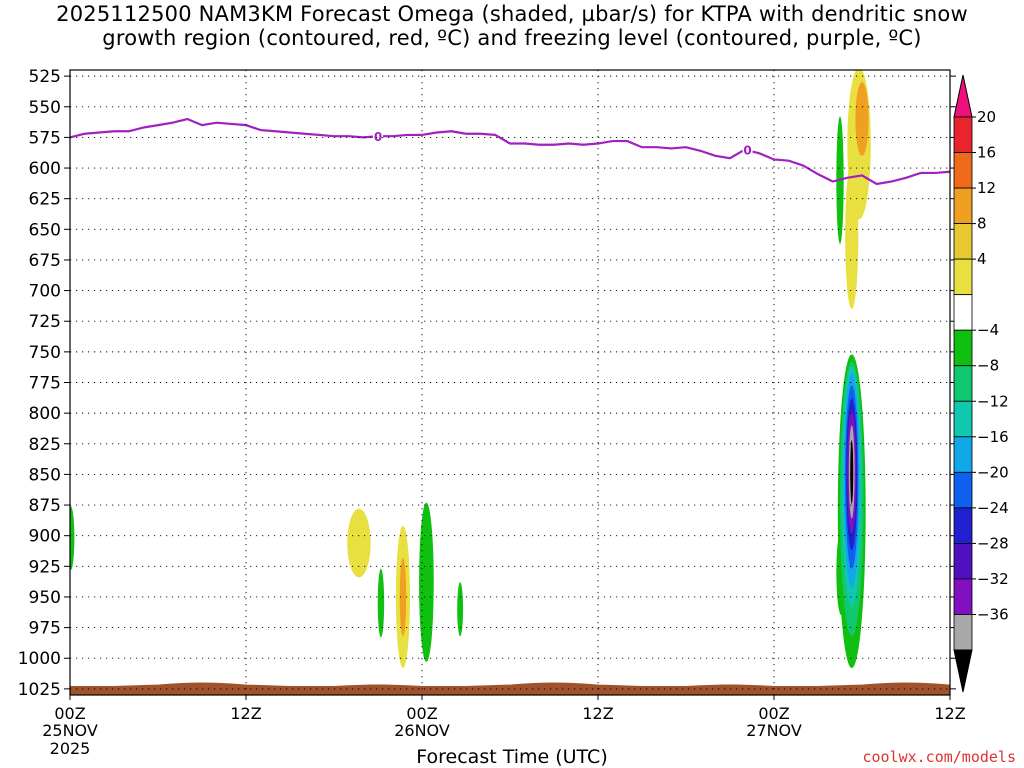  I want to click on y-tick-label: 900, so click(45, 537).